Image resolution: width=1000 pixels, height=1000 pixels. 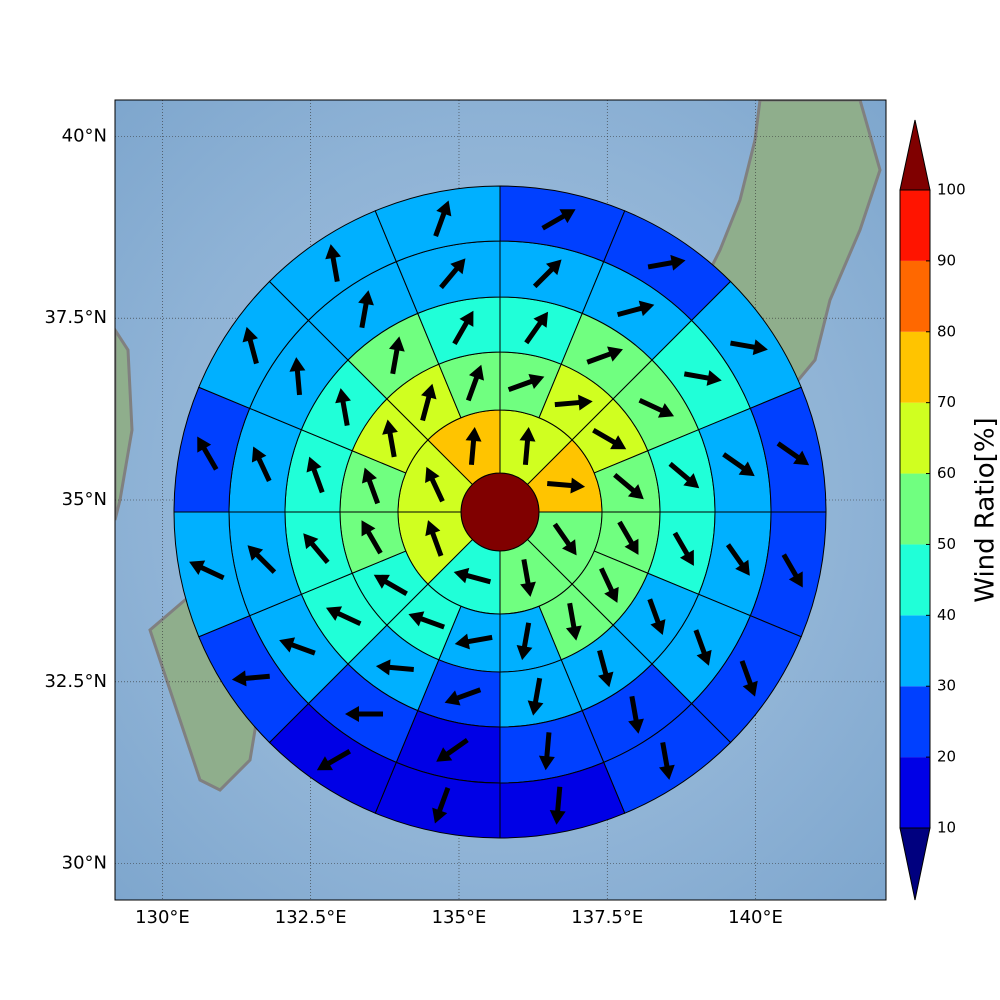 I want to click on colorbar-extend-min, so click(x=915, y=864).